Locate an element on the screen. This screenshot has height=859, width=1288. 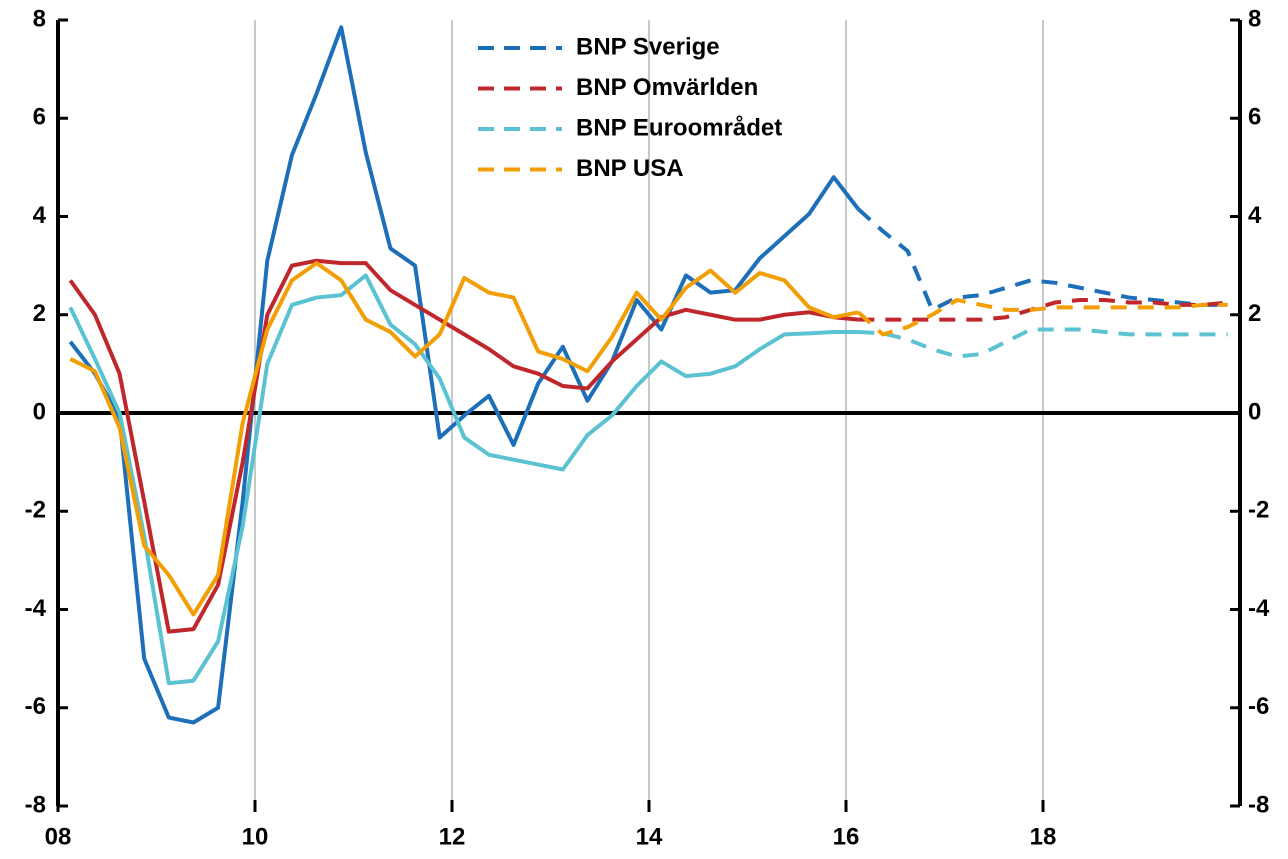
y-tick-label: 4 is located at coordinates (40, 215).